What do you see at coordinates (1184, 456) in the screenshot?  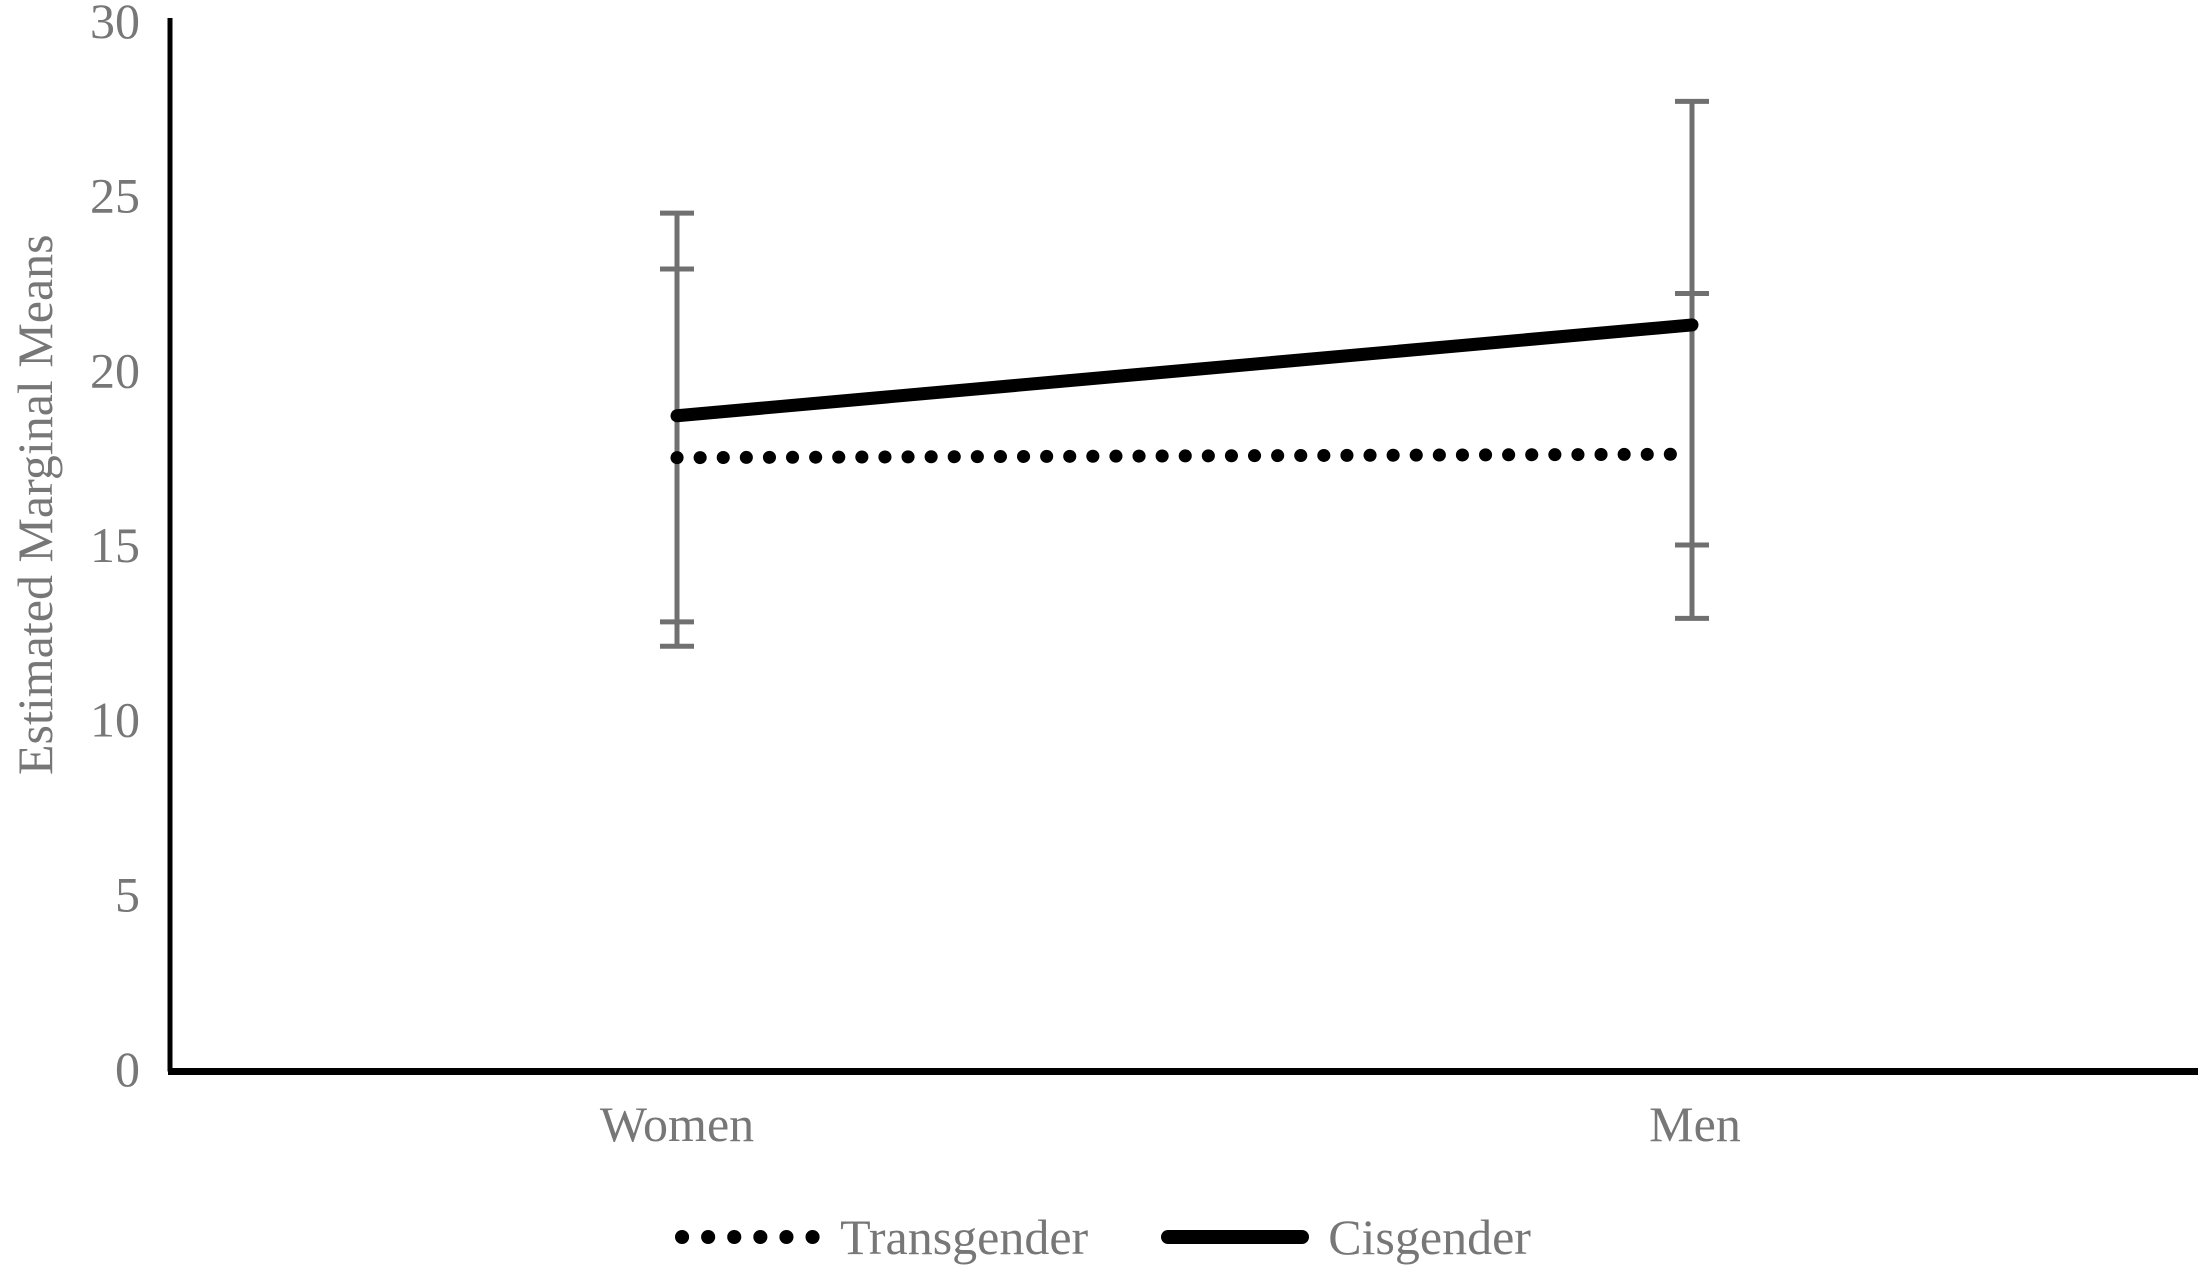 I see `series-line-transgender` at bounding box center [1184, 456].